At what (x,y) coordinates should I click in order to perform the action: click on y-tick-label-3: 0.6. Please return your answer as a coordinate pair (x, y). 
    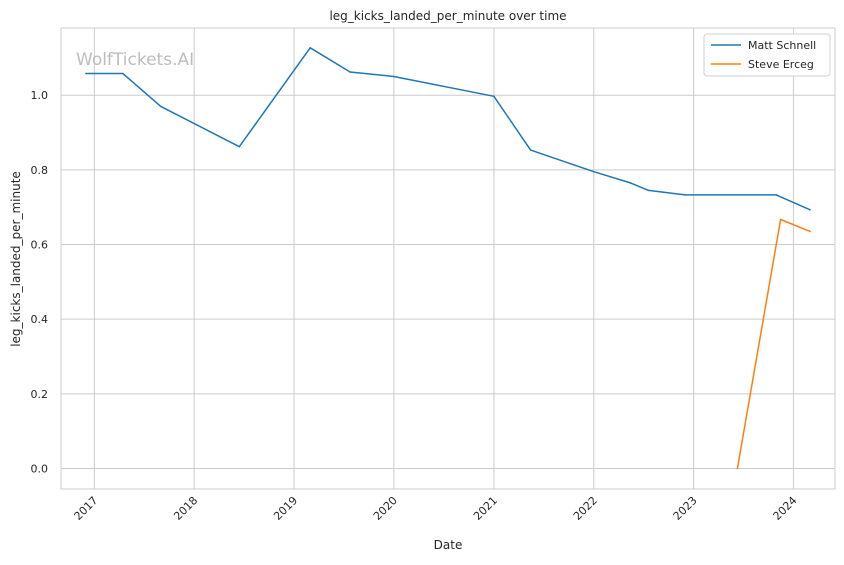
    Looking at the image, I should click on (40, 245).